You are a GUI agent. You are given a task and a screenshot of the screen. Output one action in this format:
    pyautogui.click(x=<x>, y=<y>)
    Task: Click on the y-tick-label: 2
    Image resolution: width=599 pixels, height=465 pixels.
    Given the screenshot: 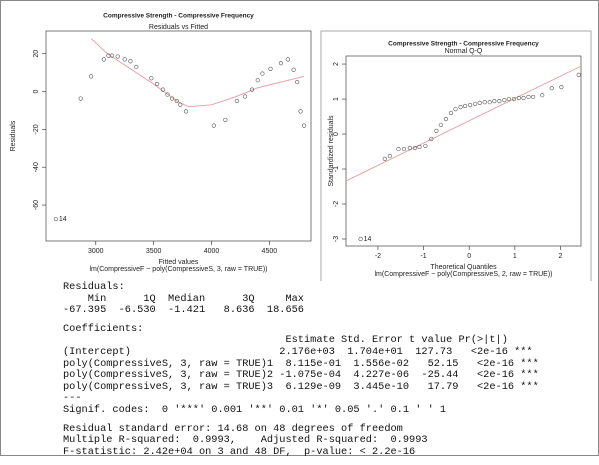 What is the action you would take?
    pyautogui.click(x=336, y=64)
    